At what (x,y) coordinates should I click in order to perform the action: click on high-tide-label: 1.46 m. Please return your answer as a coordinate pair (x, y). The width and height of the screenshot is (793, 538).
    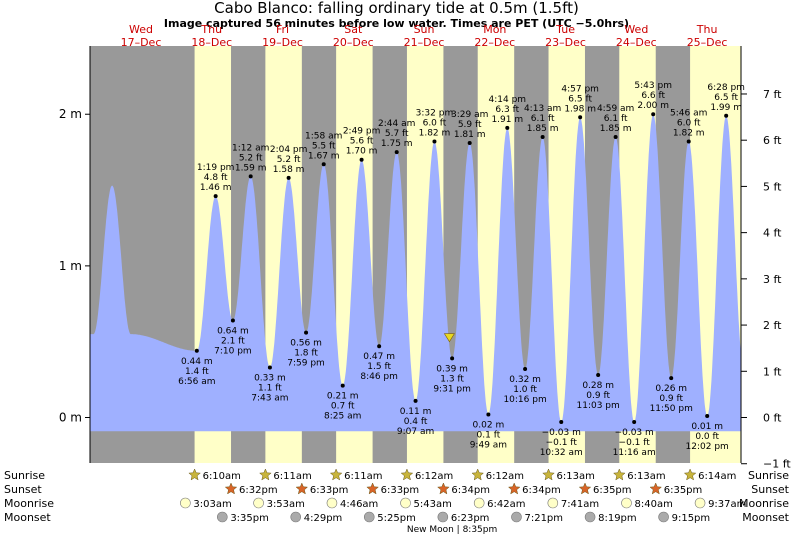
    Looking at the image, I should click on (216, 188).